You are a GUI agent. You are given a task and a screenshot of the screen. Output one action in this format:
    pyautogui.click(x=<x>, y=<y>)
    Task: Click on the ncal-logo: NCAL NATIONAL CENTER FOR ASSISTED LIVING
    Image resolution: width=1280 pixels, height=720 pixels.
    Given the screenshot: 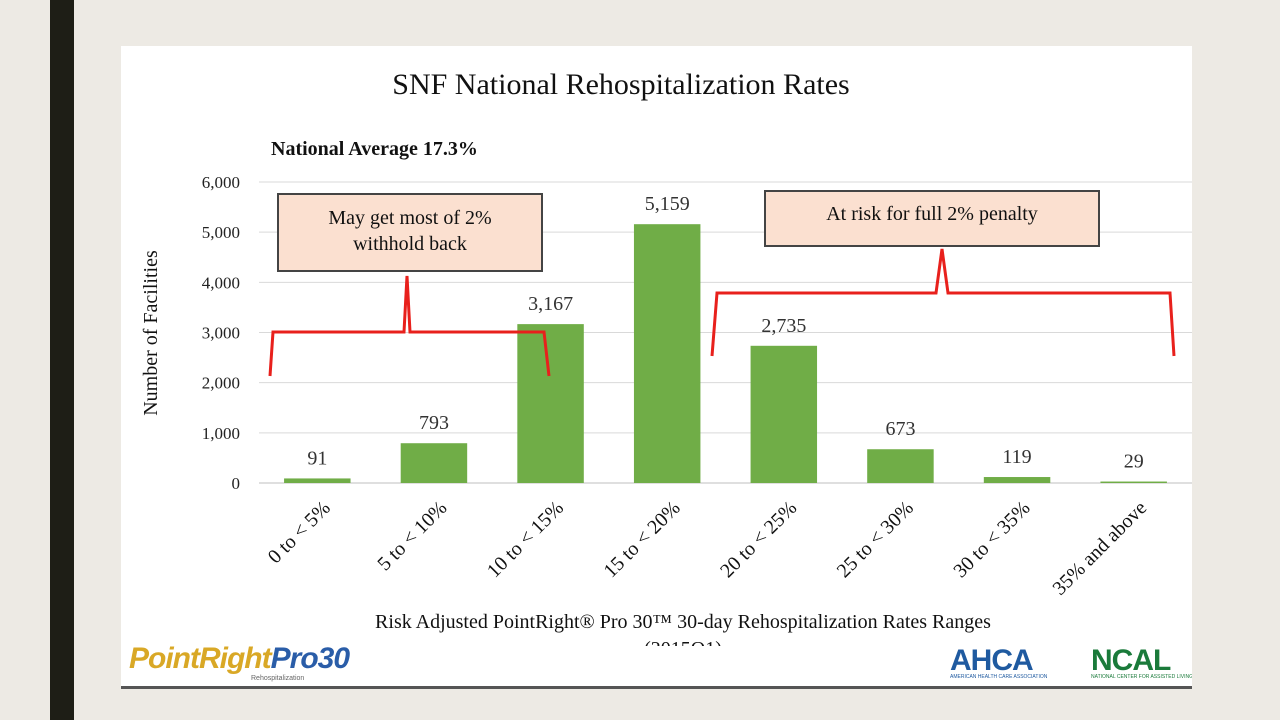 What is the action you would take?
    pyautogui.click(x=1141, y=662)
    